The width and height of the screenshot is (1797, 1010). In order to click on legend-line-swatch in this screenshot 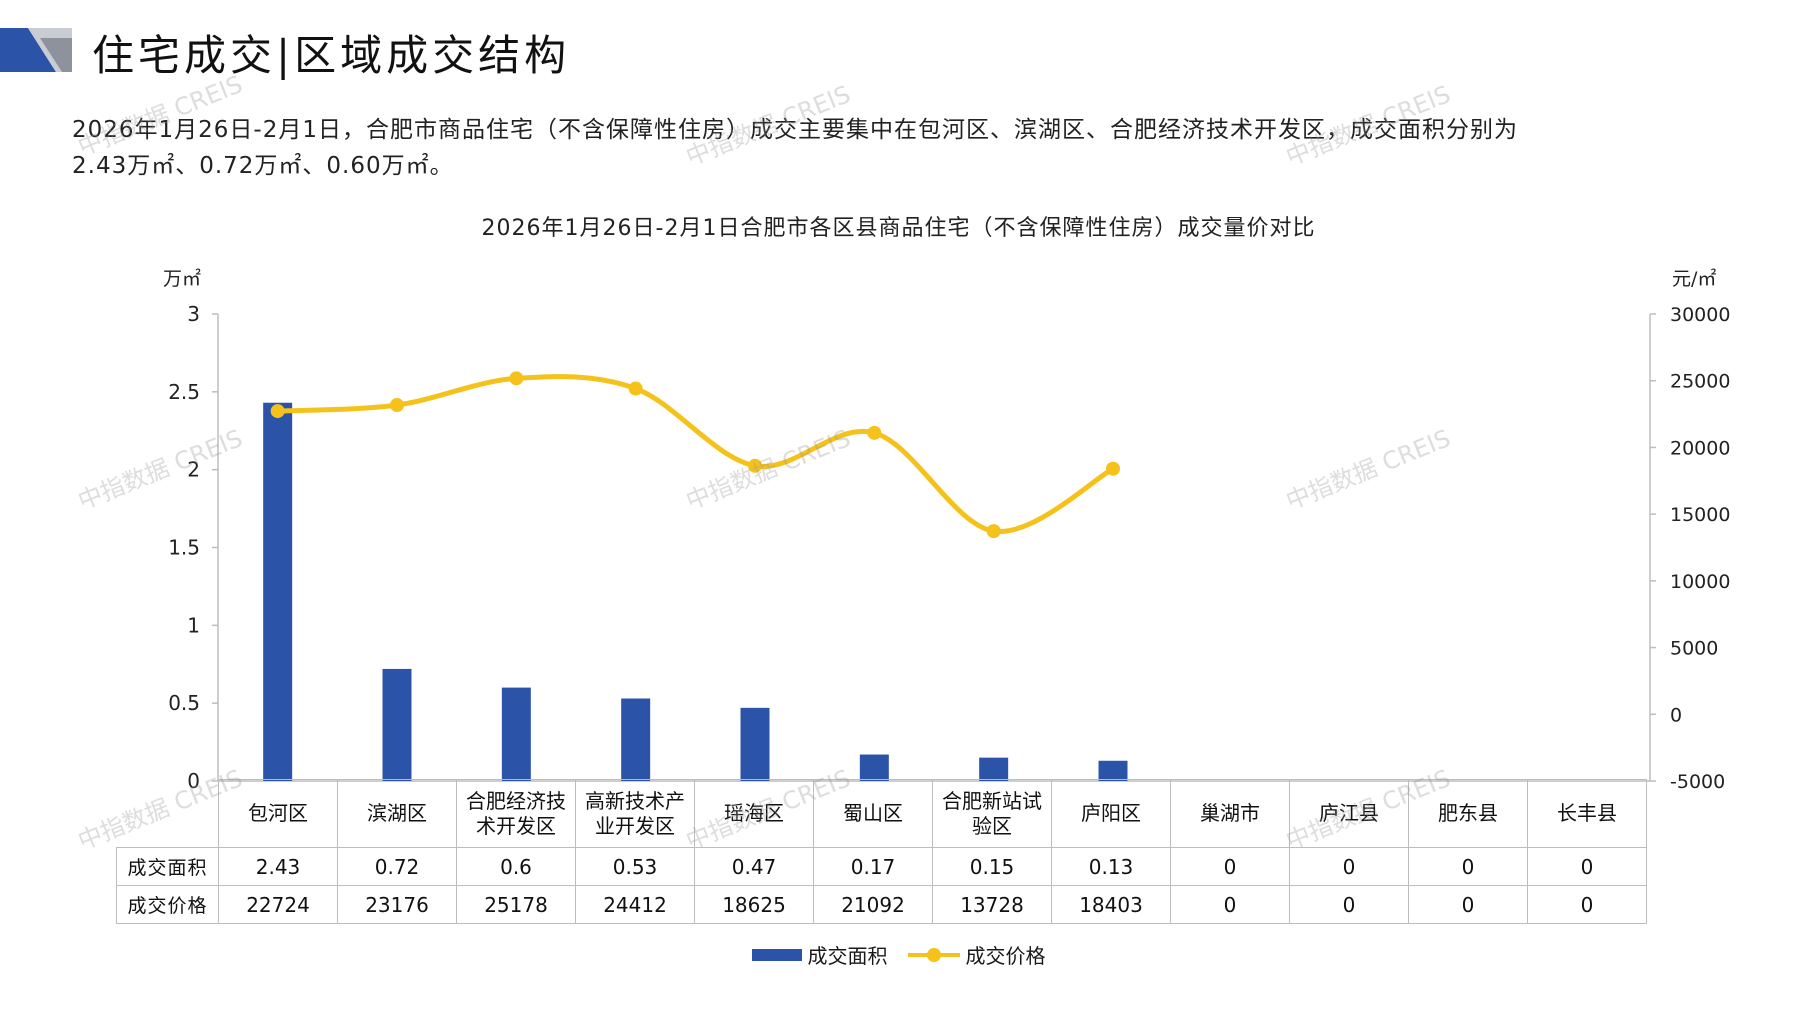, I will do `click(933, 954)`.